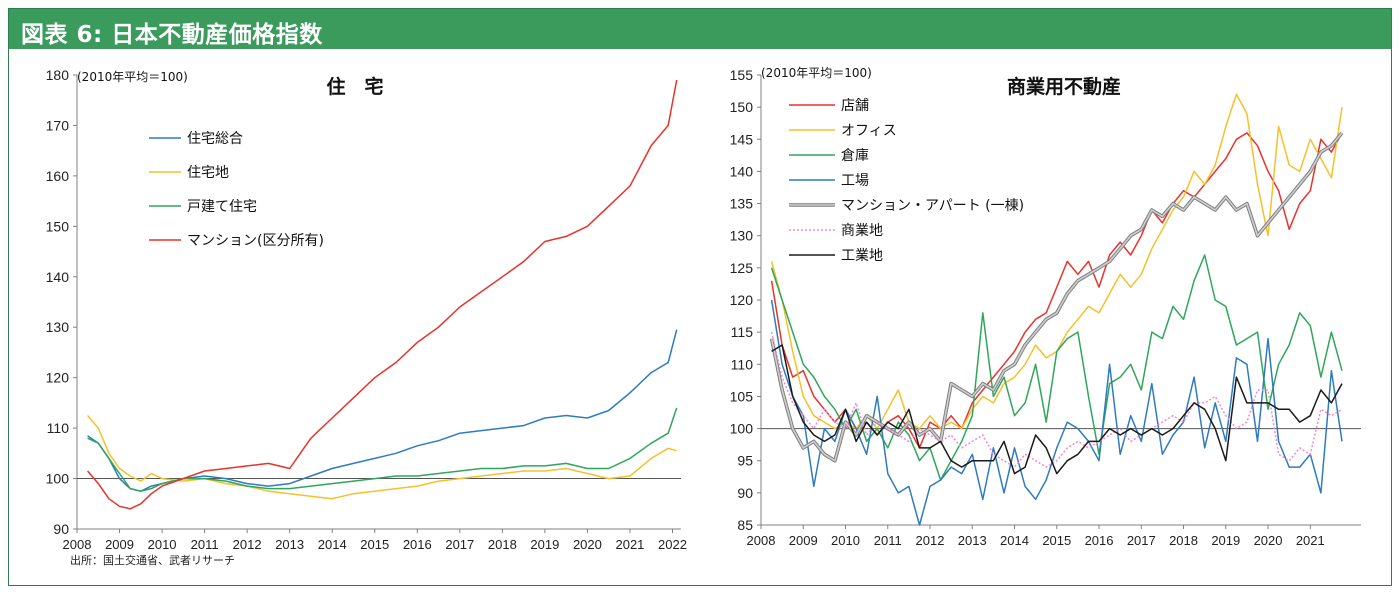 Image resolution: width=1400 pixels, height=594 pixels. What do you see at coordinates (172, 35) in the screenshot?
I see `figure-title: 図表 6: 日本不動産価格指数` at bounding box center [172, 35].